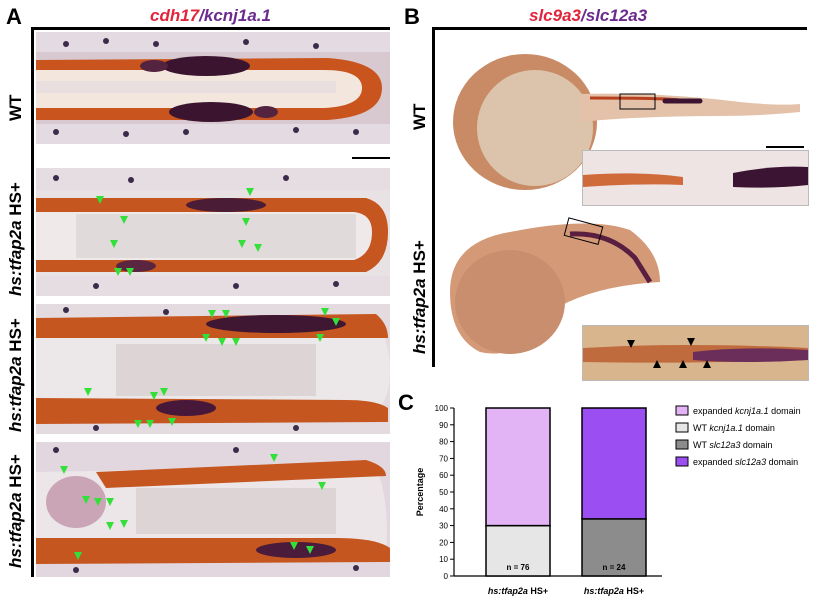  Describe the element at coordinates (747, 411) in the screenshot. I see `legend-entry: expanded kcnj1a.1 domain` at that location.